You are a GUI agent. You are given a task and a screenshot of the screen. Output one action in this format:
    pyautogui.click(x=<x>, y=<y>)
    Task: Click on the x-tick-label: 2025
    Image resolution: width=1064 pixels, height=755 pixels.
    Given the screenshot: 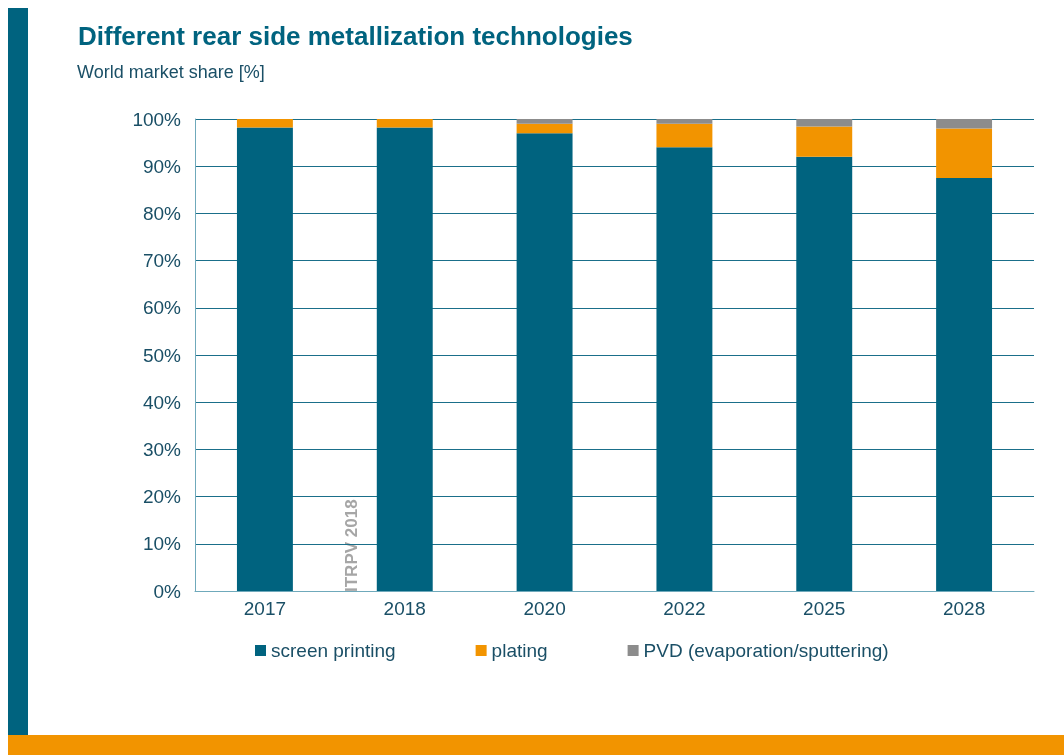 What is the action you would take?
    pyautogui.click(x=824, y=608)
    